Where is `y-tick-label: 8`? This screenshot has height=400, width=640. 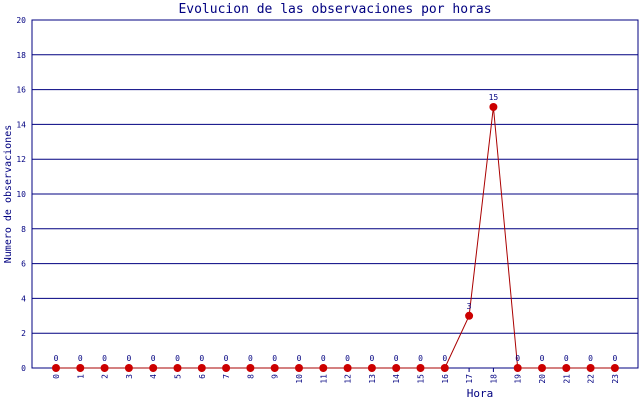 y-tick-label: 8 is located at coordinates (23, 229).